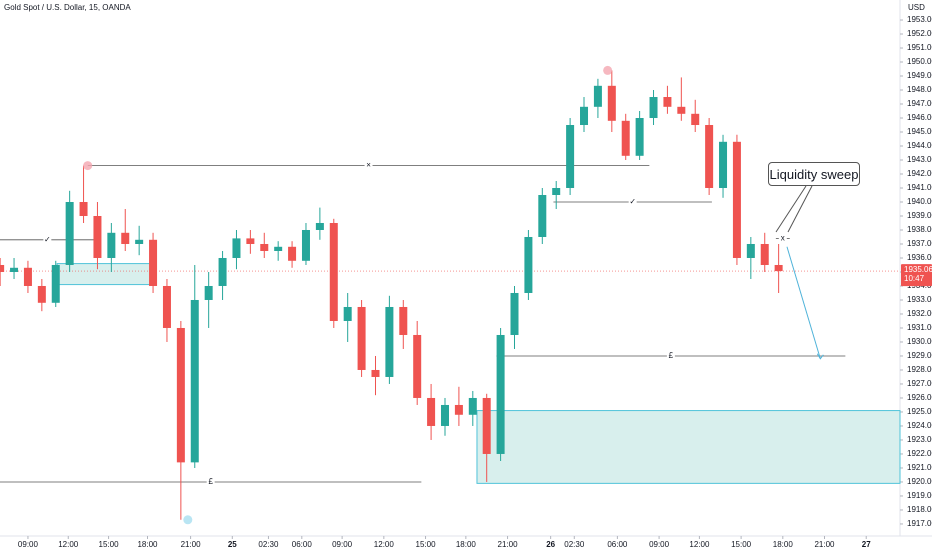  Describe the element at coordinates (919, 243) in the screenshot. I see `y-tick-label: 1937.000` at that location.